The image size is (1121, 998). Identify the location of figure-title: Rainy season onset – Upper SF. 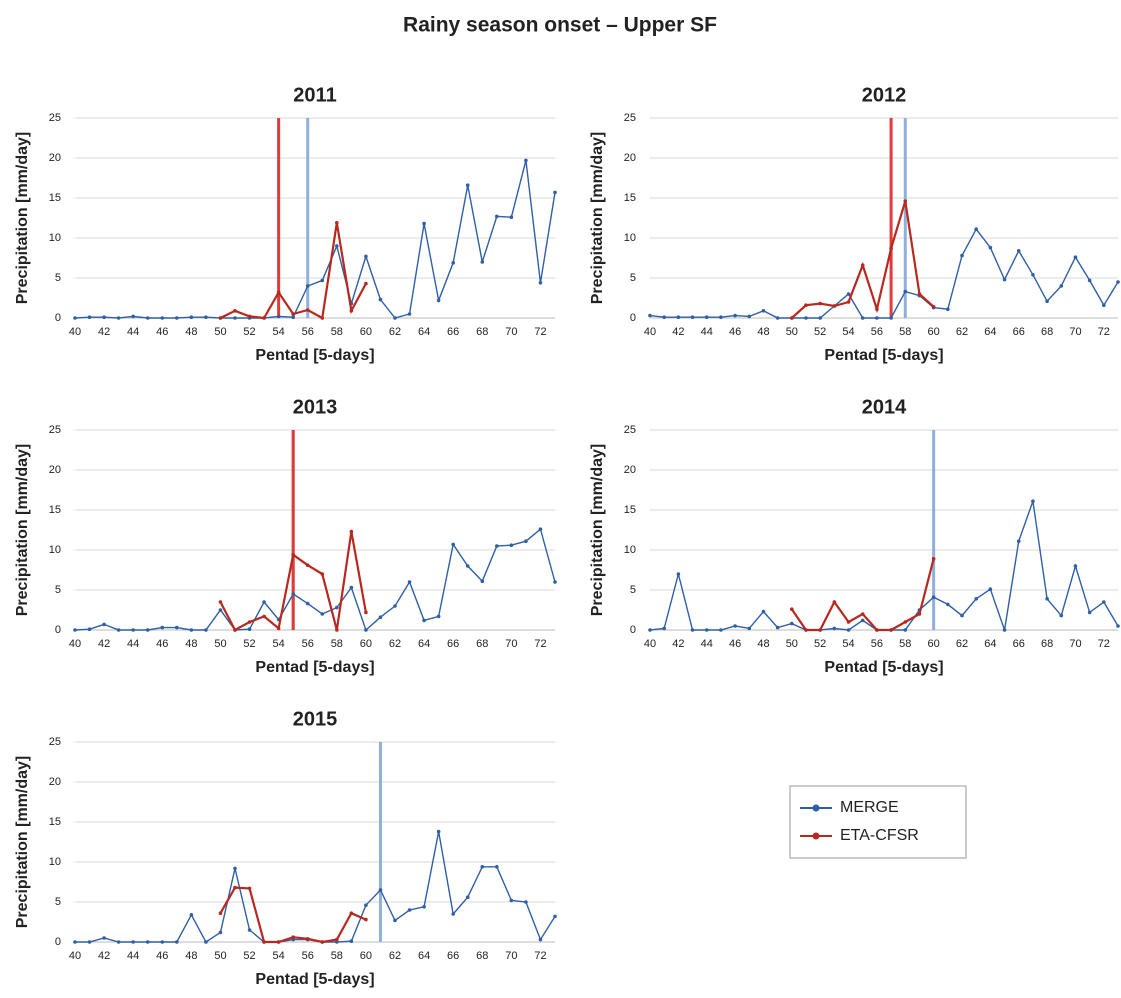
(560, 25).